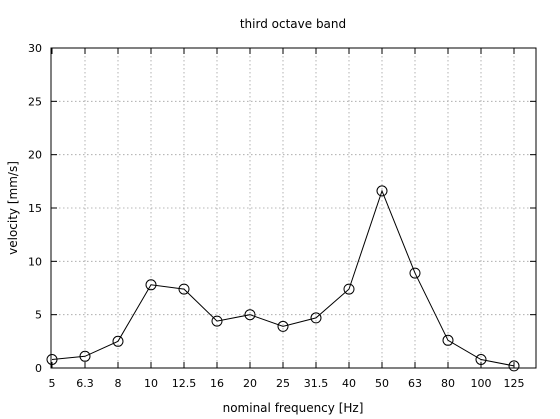  I want to click on y-tick-label: 5, so click(38, 315).